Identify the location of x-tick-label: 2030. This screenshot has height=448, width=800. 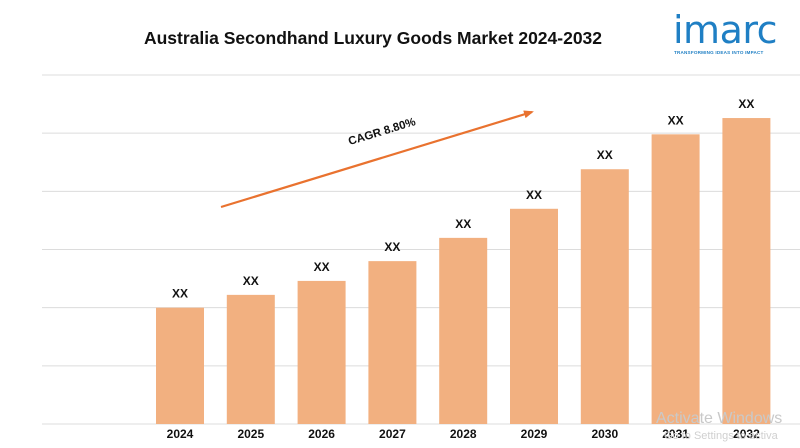
(604, 434).